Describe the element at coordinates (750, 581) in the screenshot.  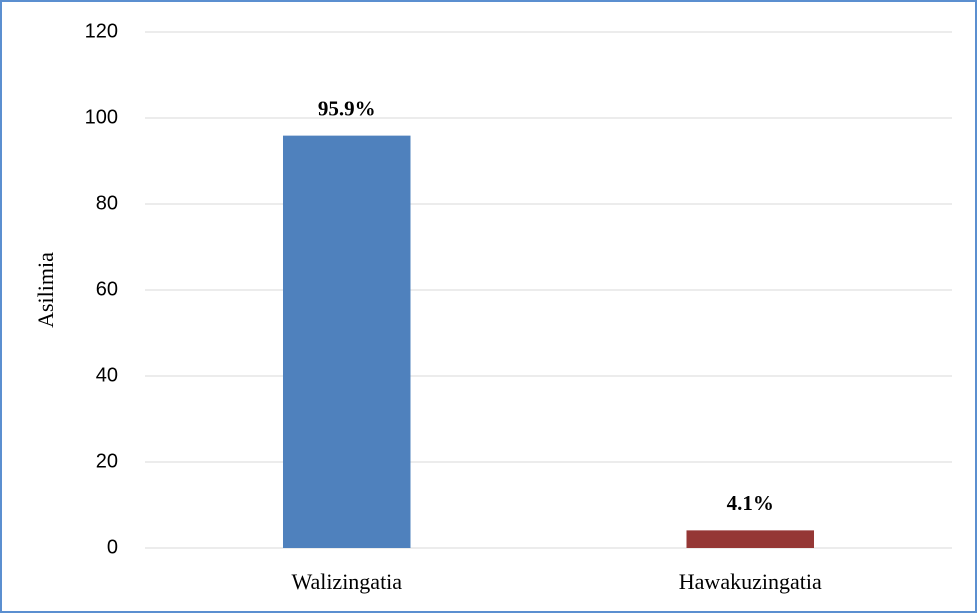
I see `x-tick-label: Hawakuzingatia` at that location.